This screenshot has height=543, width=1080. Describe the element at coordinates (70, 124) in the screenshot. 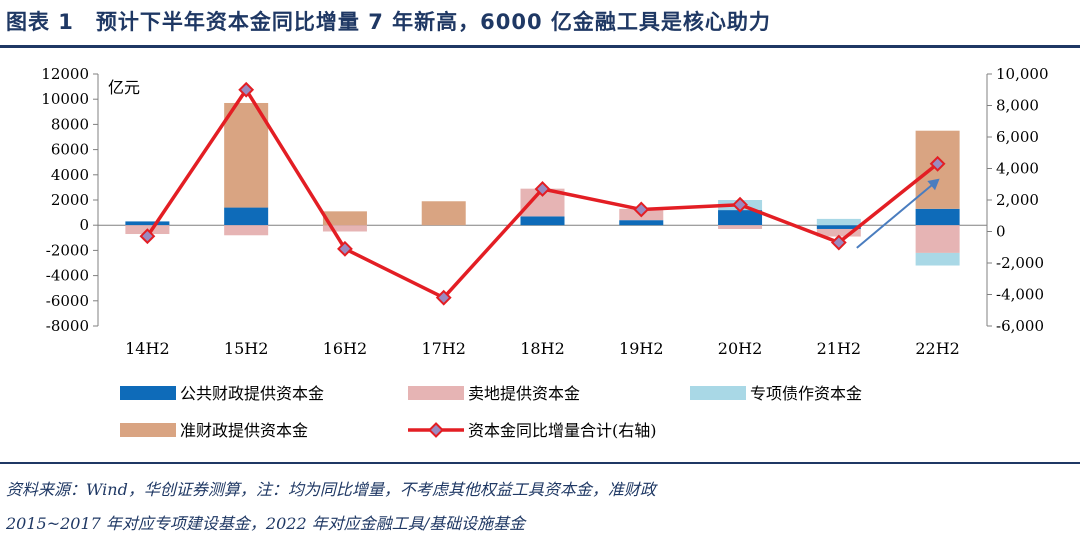

I see `left-axis-tick-label: 8000` at that location.